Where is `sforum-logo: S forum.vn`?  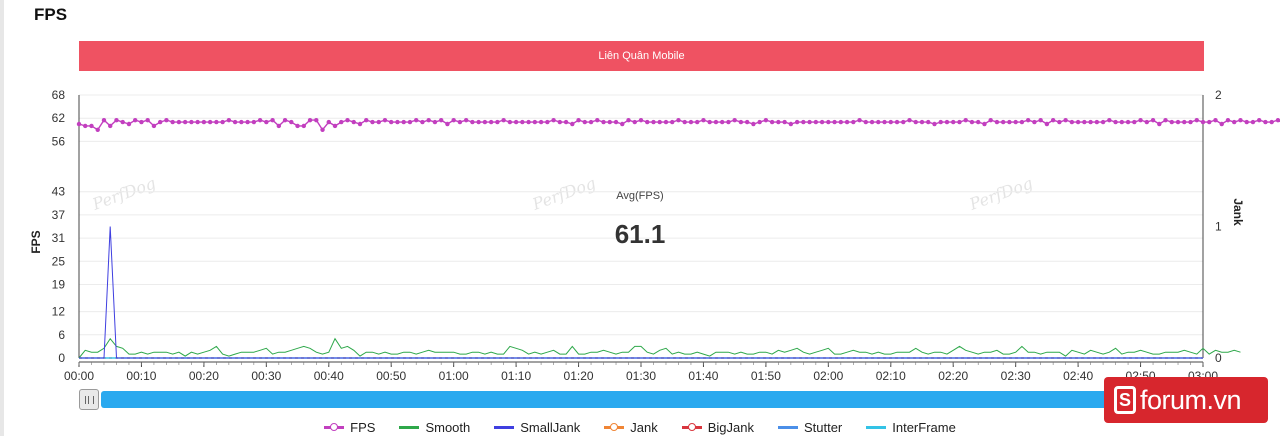
sforum-logo: S forum.vn is located at coordinates (1186, 400).